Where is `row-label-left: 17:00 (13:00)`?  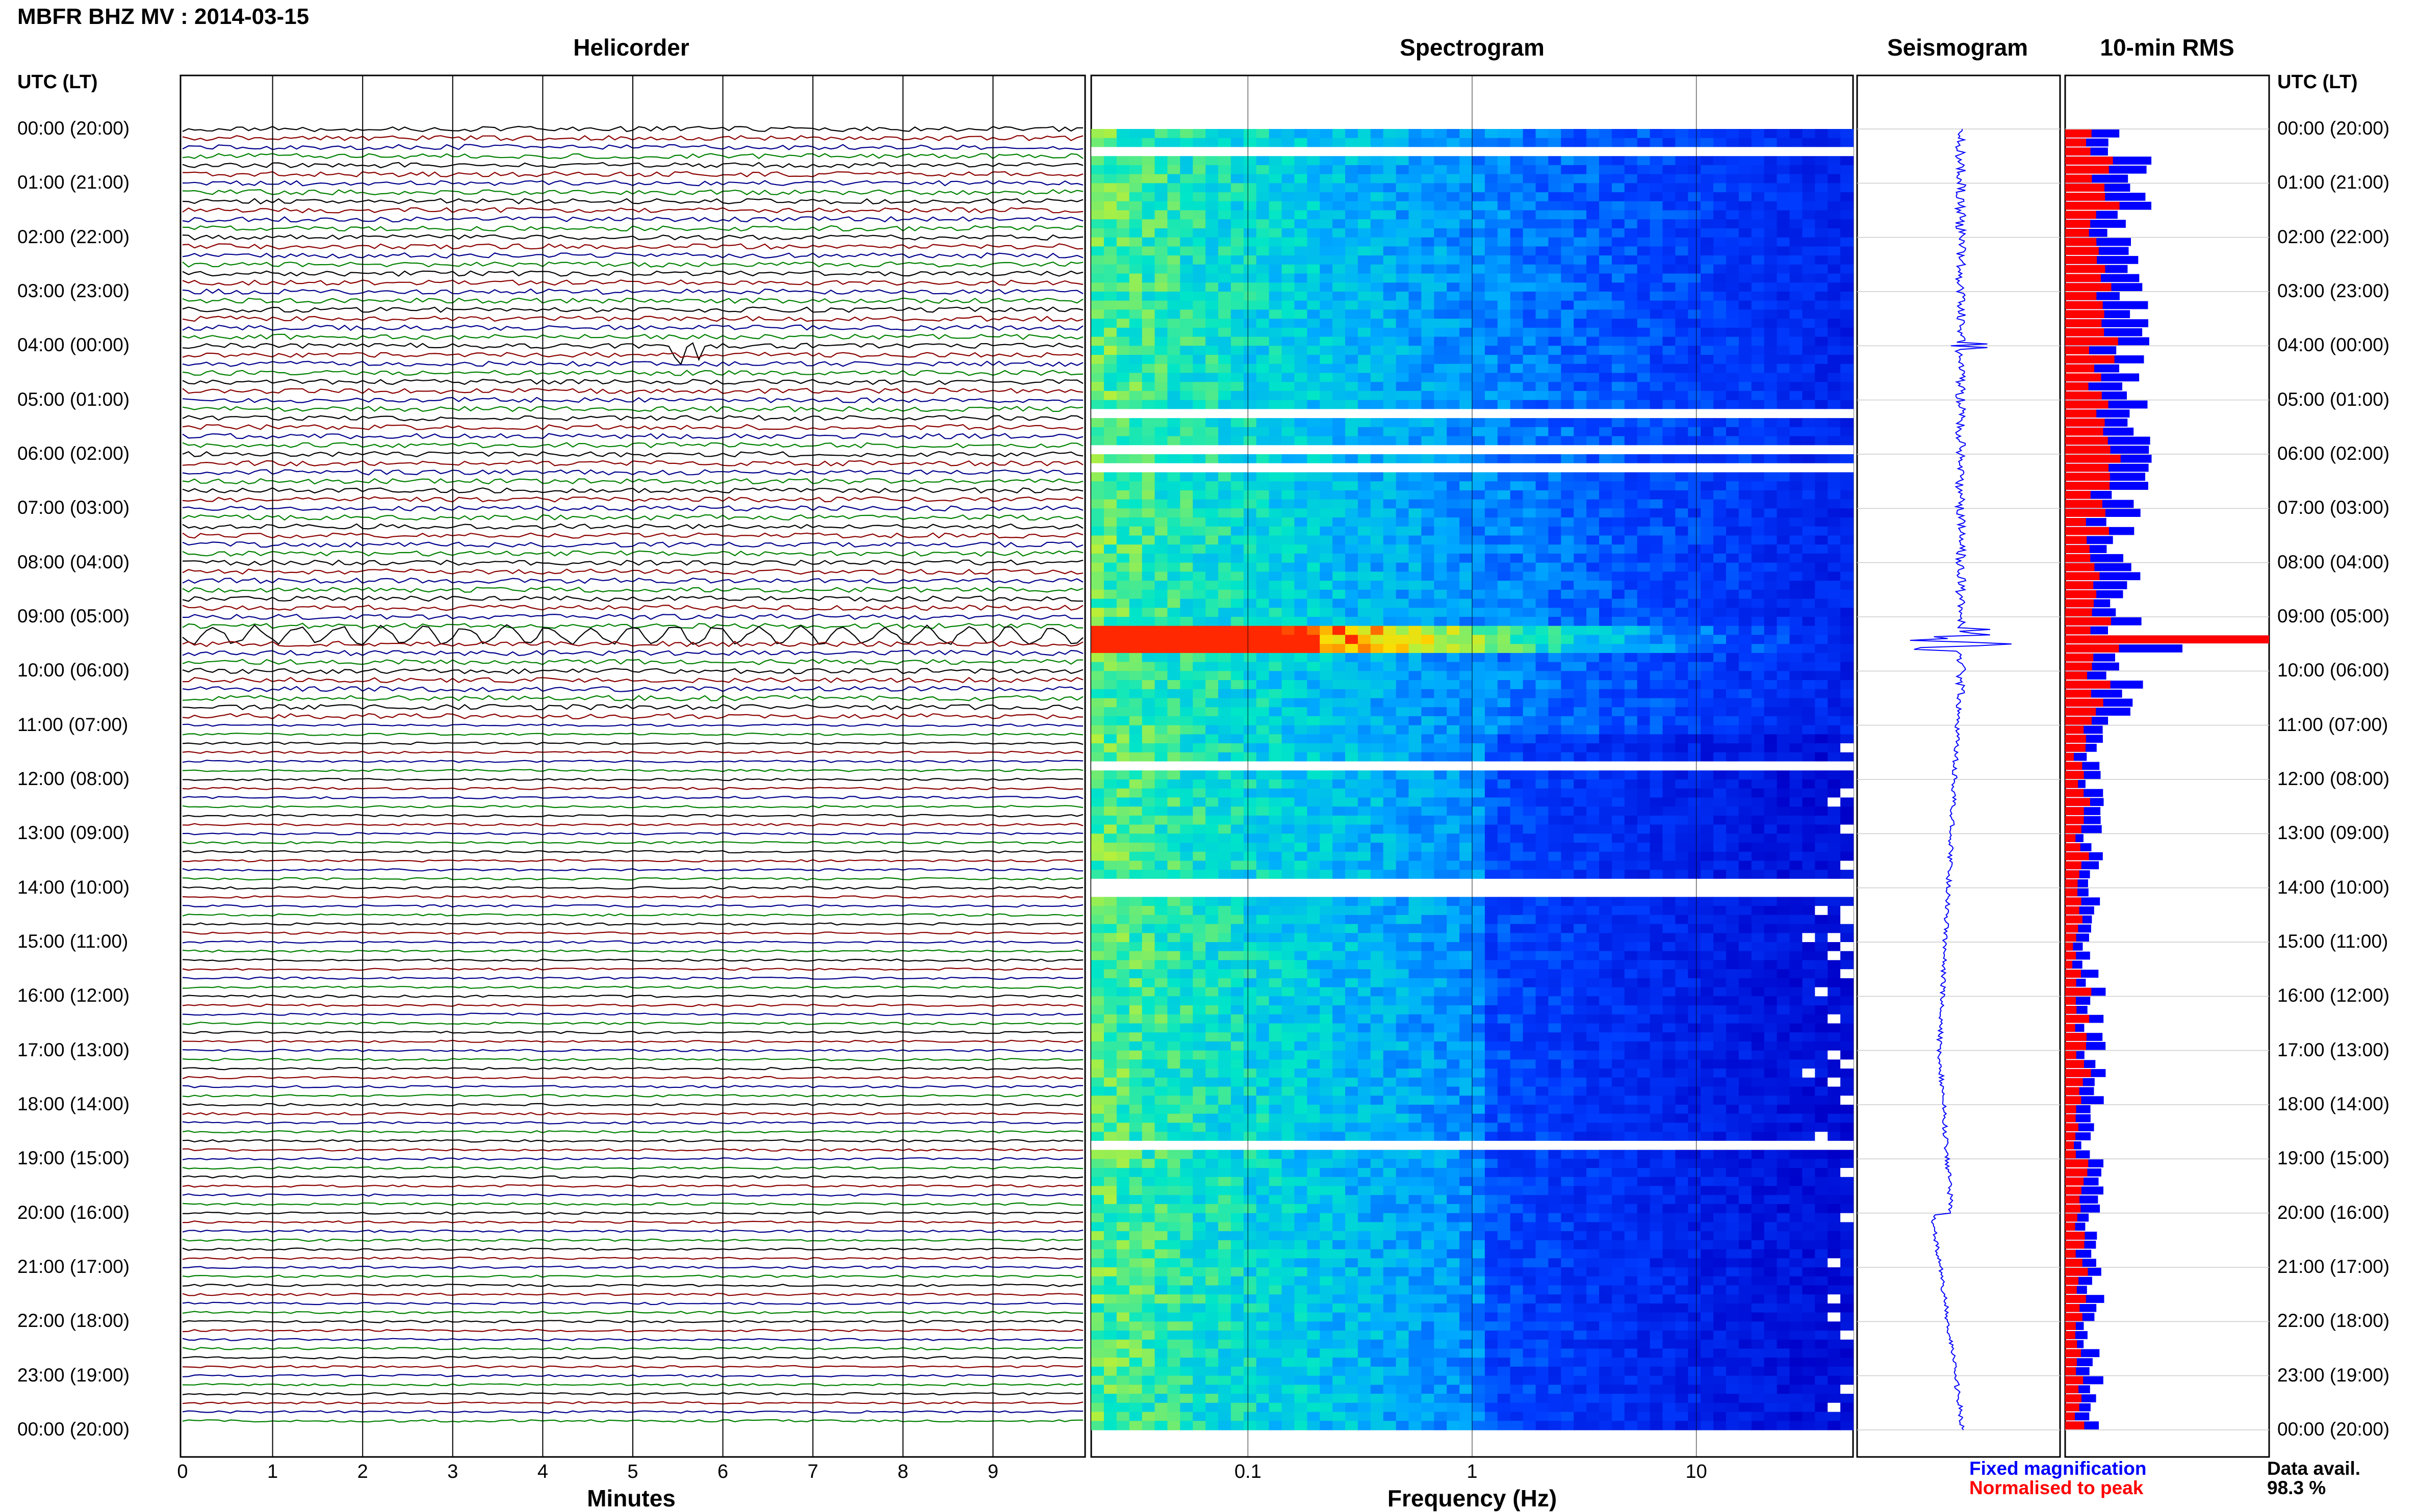 row-label-left: 17:00 (13:00) is located at coordinates (73, 1050).